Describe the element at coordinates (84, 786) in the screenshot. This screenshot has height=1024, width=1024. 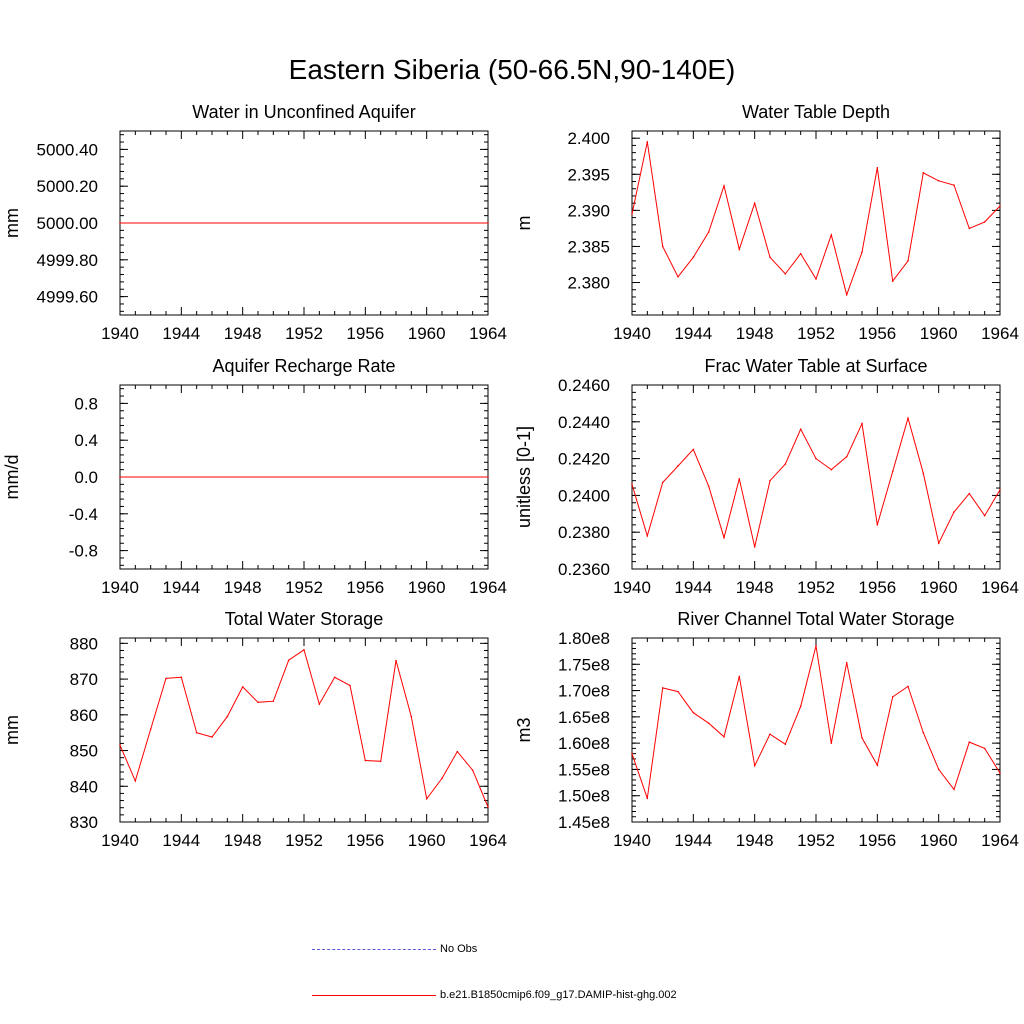
I see `y-tick-label: 840` at that location.